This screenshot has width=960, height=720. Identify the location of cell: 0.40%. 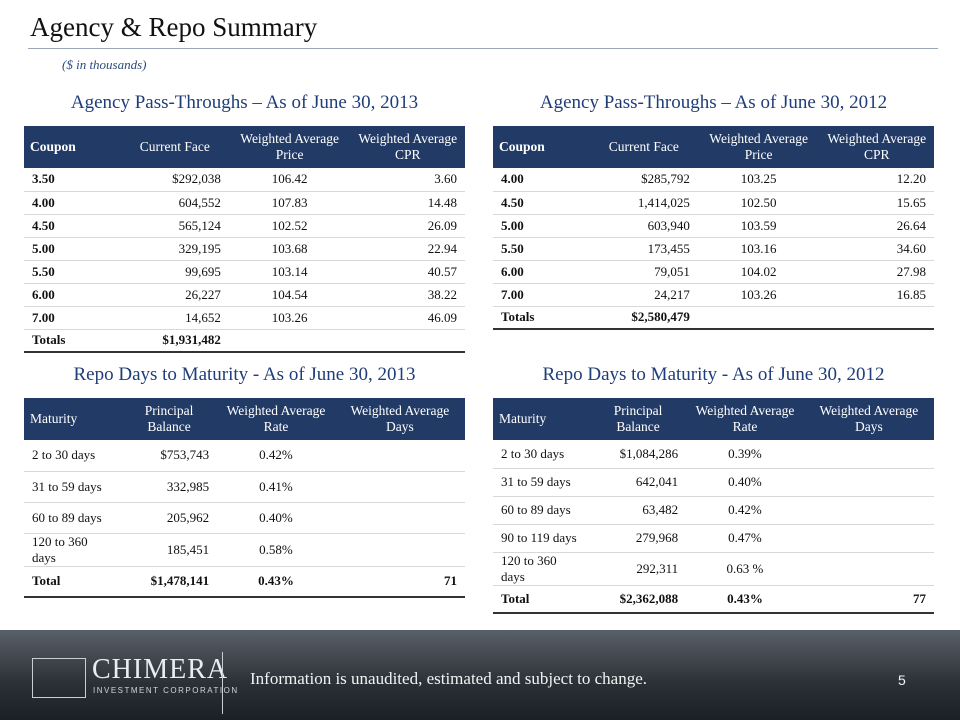
(745, 482).